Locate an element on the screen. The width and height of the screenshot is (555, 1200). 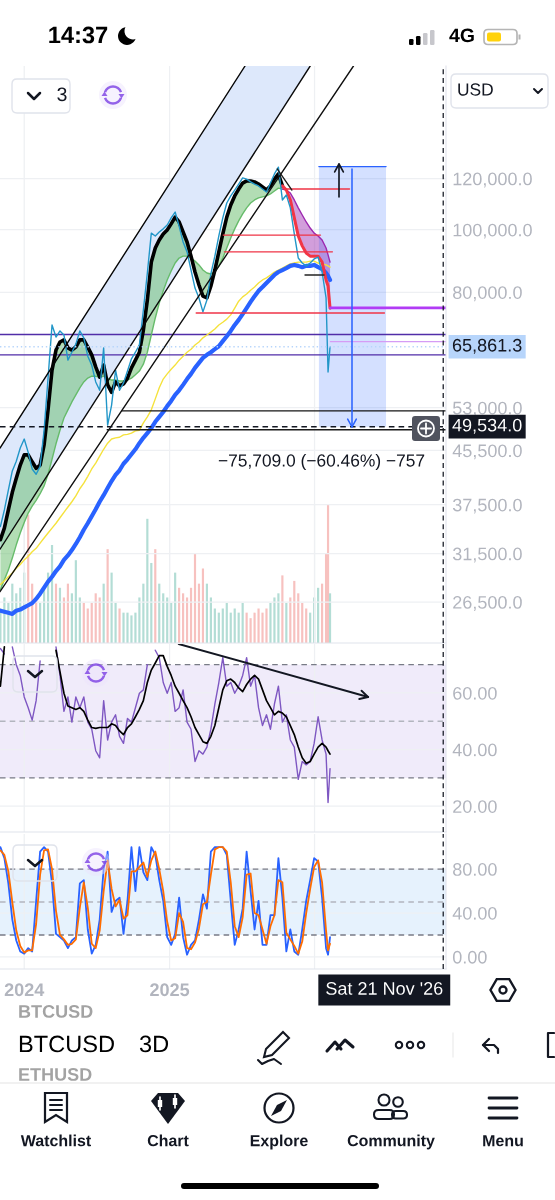
text: Explore is located at coordinates (279, 1142).